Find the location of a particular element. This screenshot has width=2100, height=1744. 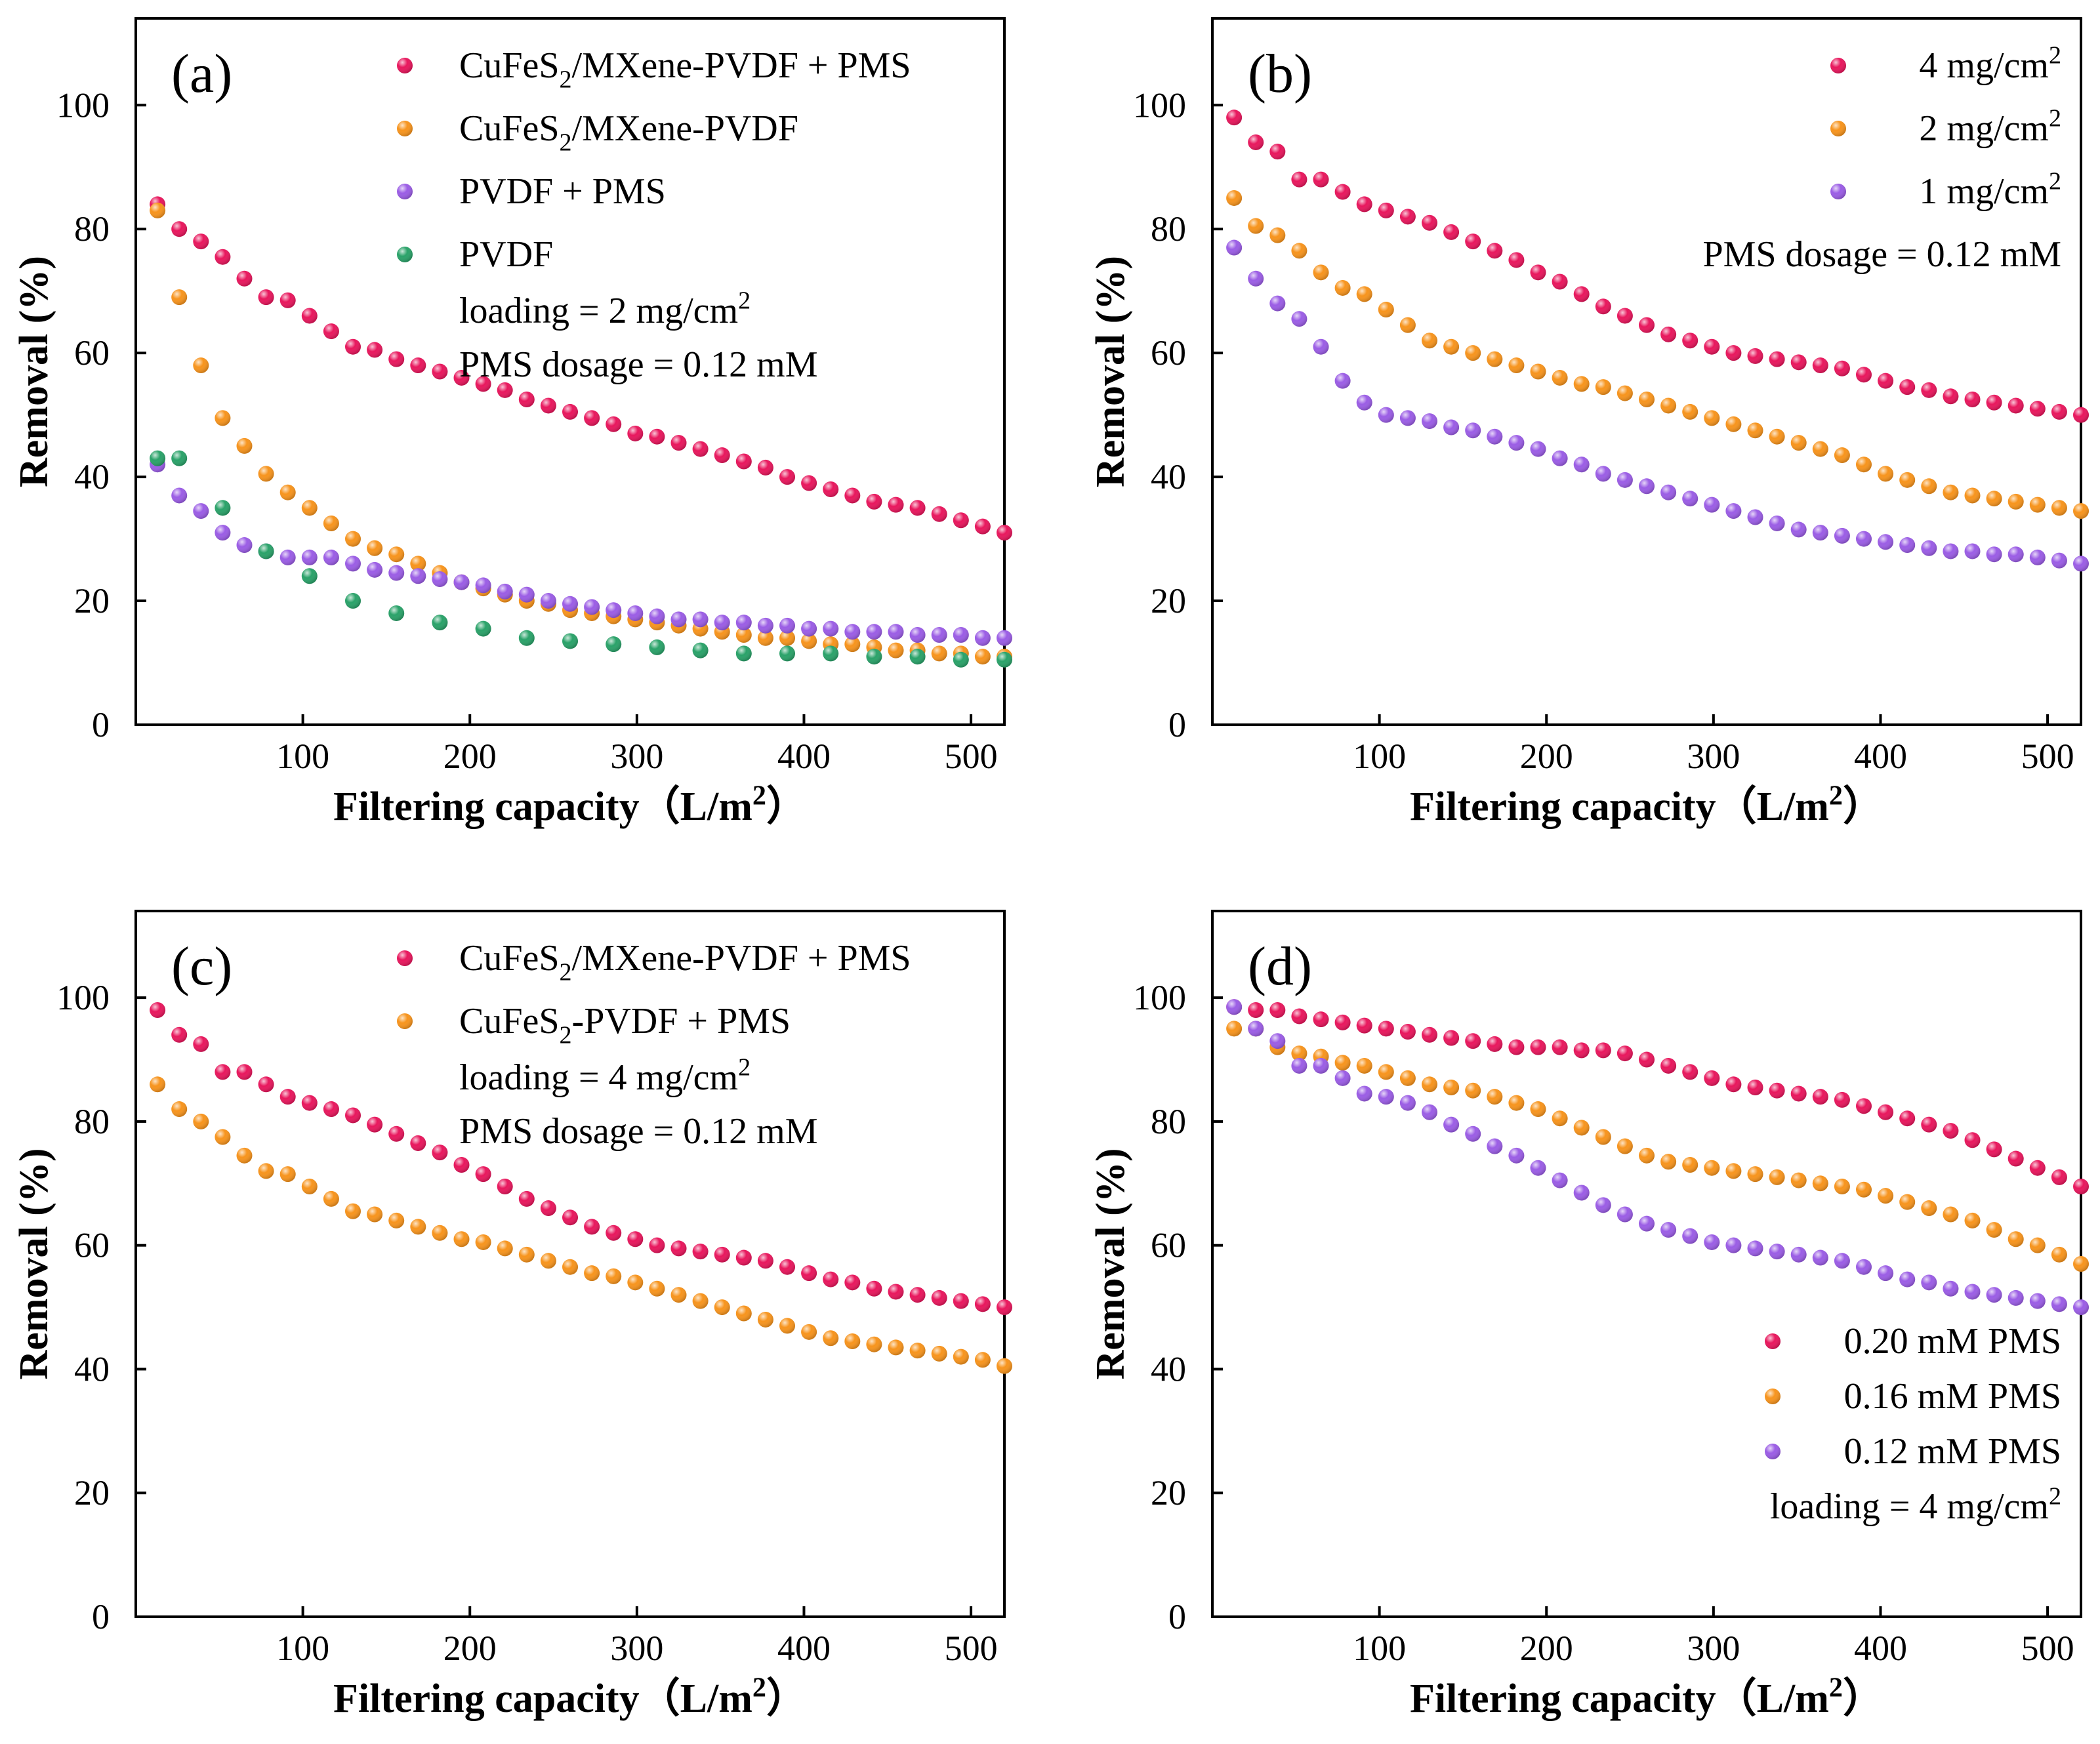

y-tick-label: 80 is located at coordinates (92, 1121).